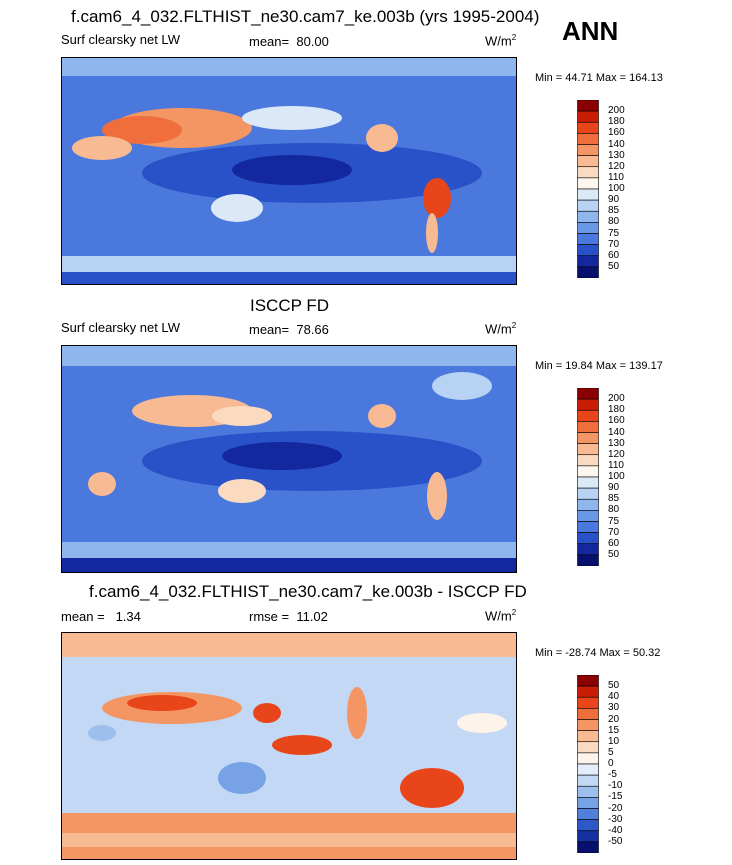 The height and width of the screenshot is (865, 732). Describe the element at coordinates (120, 327) in the screenshot. I see `panel2-variable: Surf clearsky net LW` at that location.